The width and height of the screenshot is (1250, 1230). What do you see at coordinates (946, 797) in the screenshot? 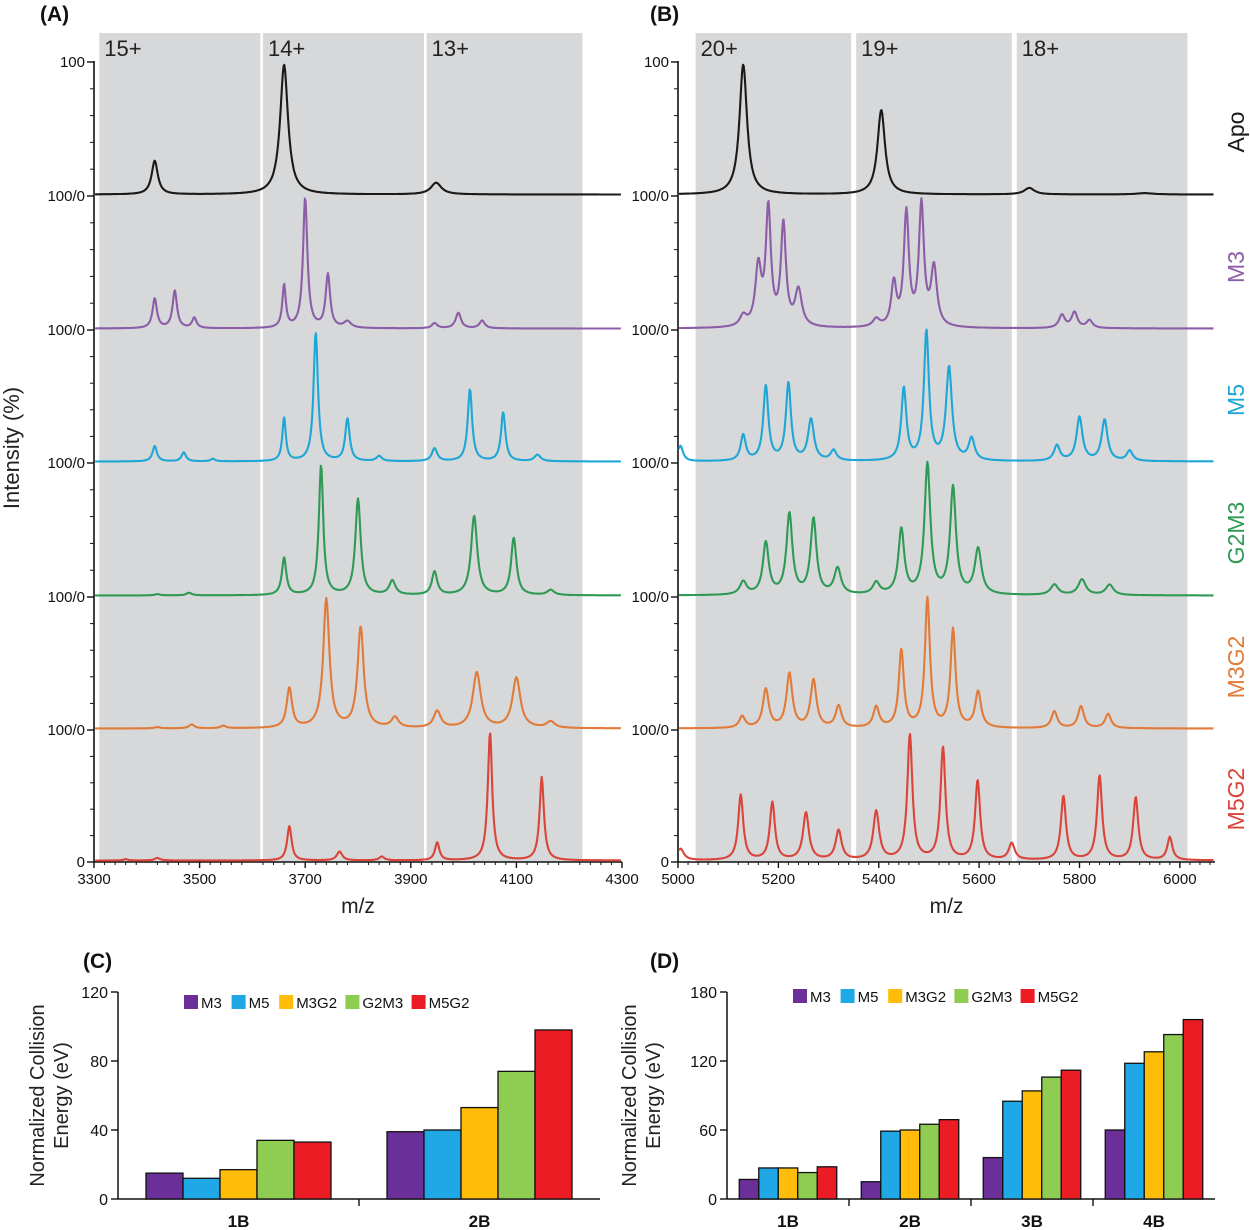
I see `spectrum-line-m5g2` at bounding box center [946, 797].